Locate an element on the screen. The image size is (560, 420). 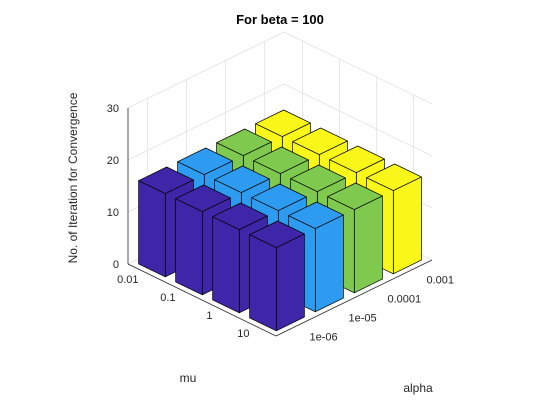
bar is located at coordinates (277, 276).